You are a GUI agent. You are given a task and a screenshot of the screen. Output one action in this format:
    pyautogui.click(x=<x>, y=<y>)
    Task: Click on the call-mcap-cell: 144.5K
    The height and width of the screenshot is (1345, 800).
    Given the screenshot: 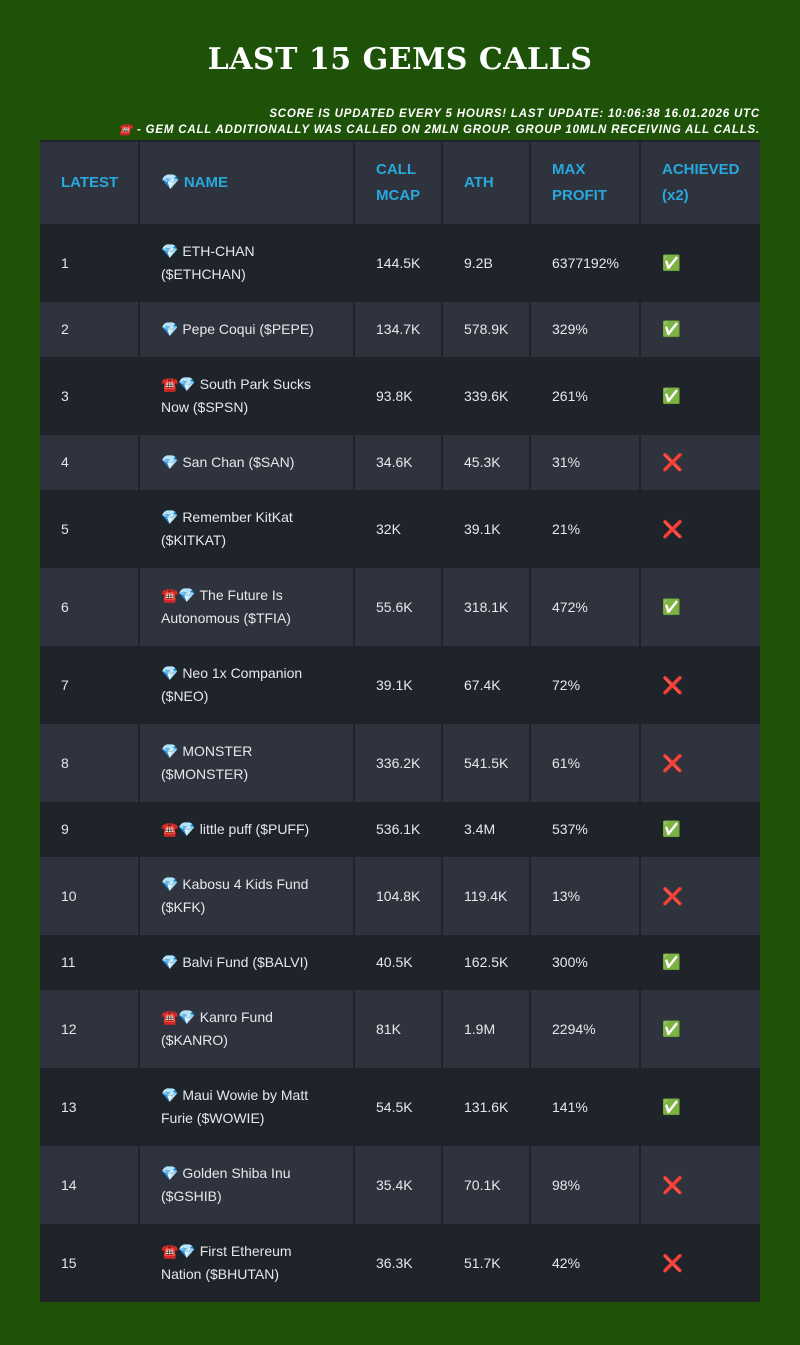 What is the action you would take?
    pyautogui.click(x=399, y=263)
    